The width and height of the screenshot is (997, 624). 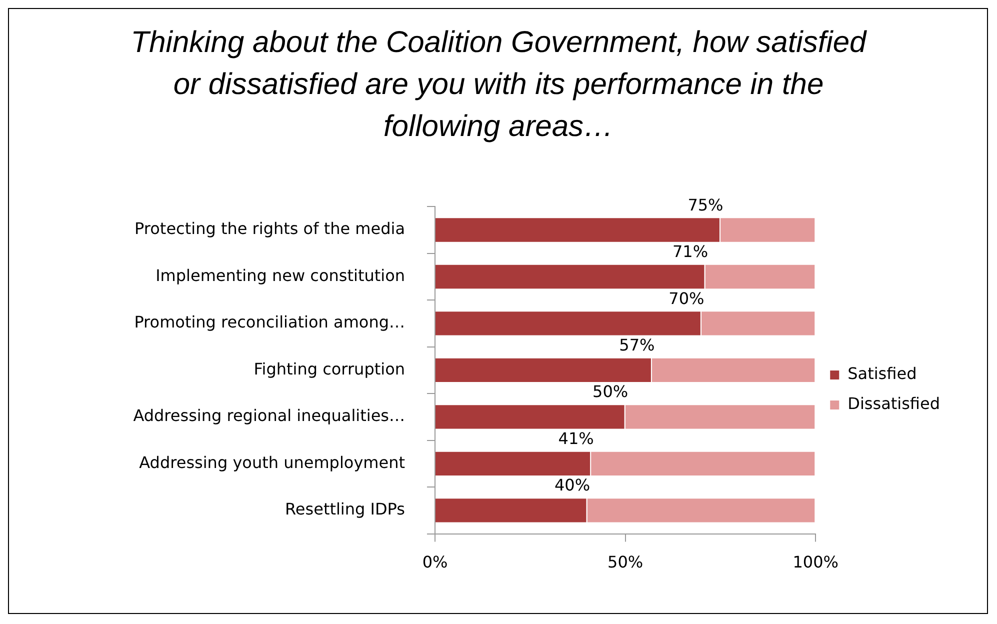 What do you see at coordinates (280, 275) in the screenshot?
I see `y-tick-label: Implementing new constitution` at bounding box center [280, 275].